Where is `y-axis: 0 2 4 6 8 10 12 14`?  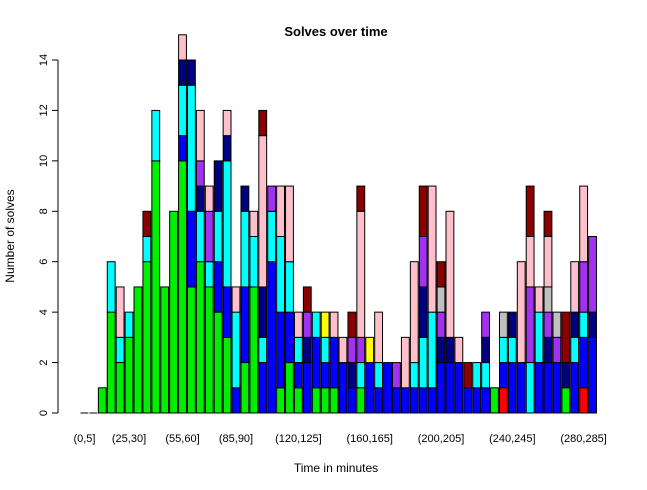
y-axis: 0 2 4 6 8 10 12 14 is located at coordinates (48, 235).